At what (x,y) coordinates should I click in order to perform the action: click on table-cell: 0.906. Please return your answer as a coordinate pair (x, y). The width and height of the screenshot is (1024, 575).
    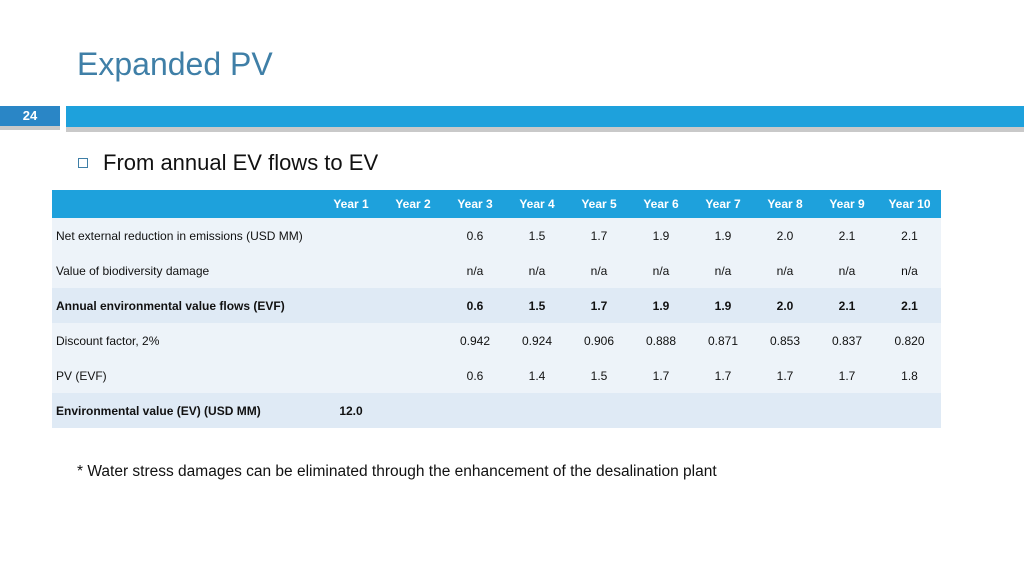
    Looking at the image, I should click on (599, 340).